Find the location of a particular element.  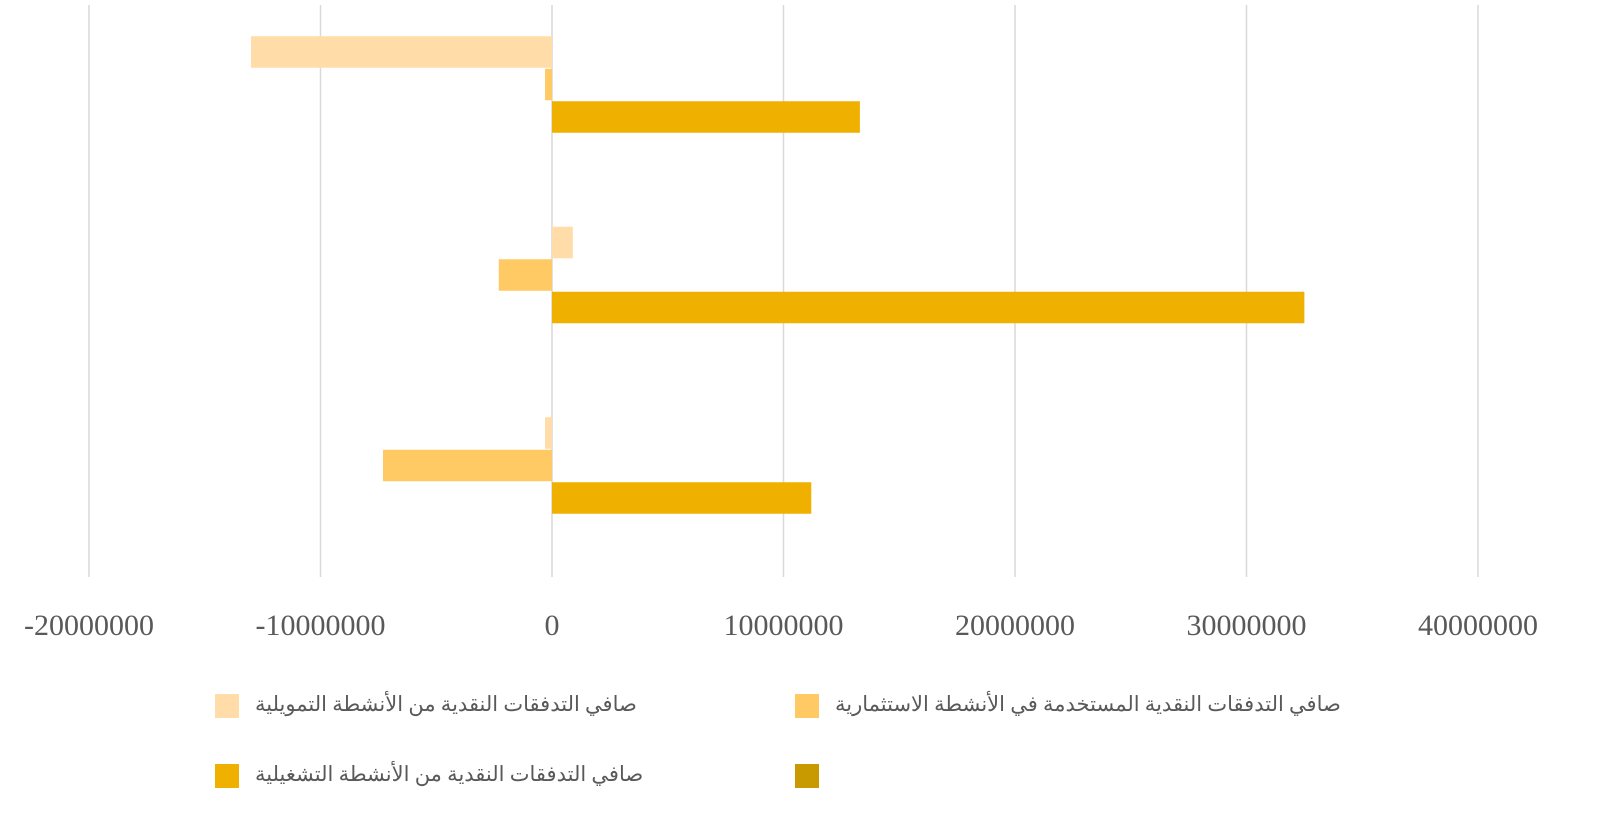

x-tick-label: 10000000 is located at coordinates (784, 625).